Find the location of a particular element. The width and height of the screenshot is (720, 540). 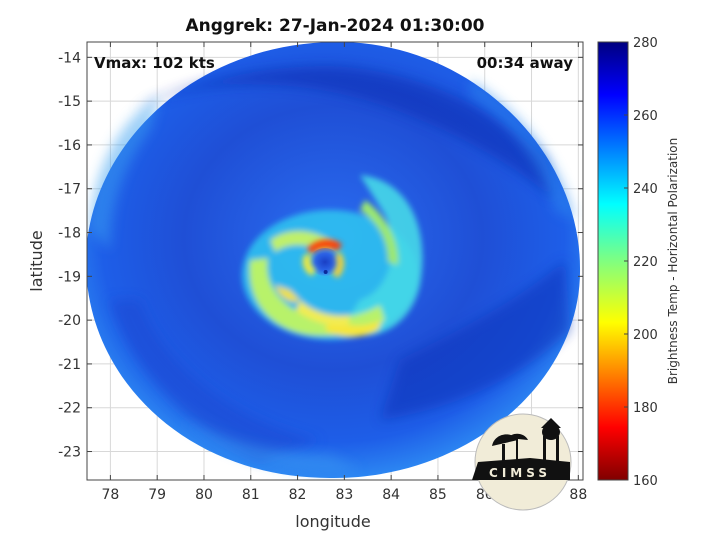

colorbar-tick-label: 260 is located at coordinates (645, 116).